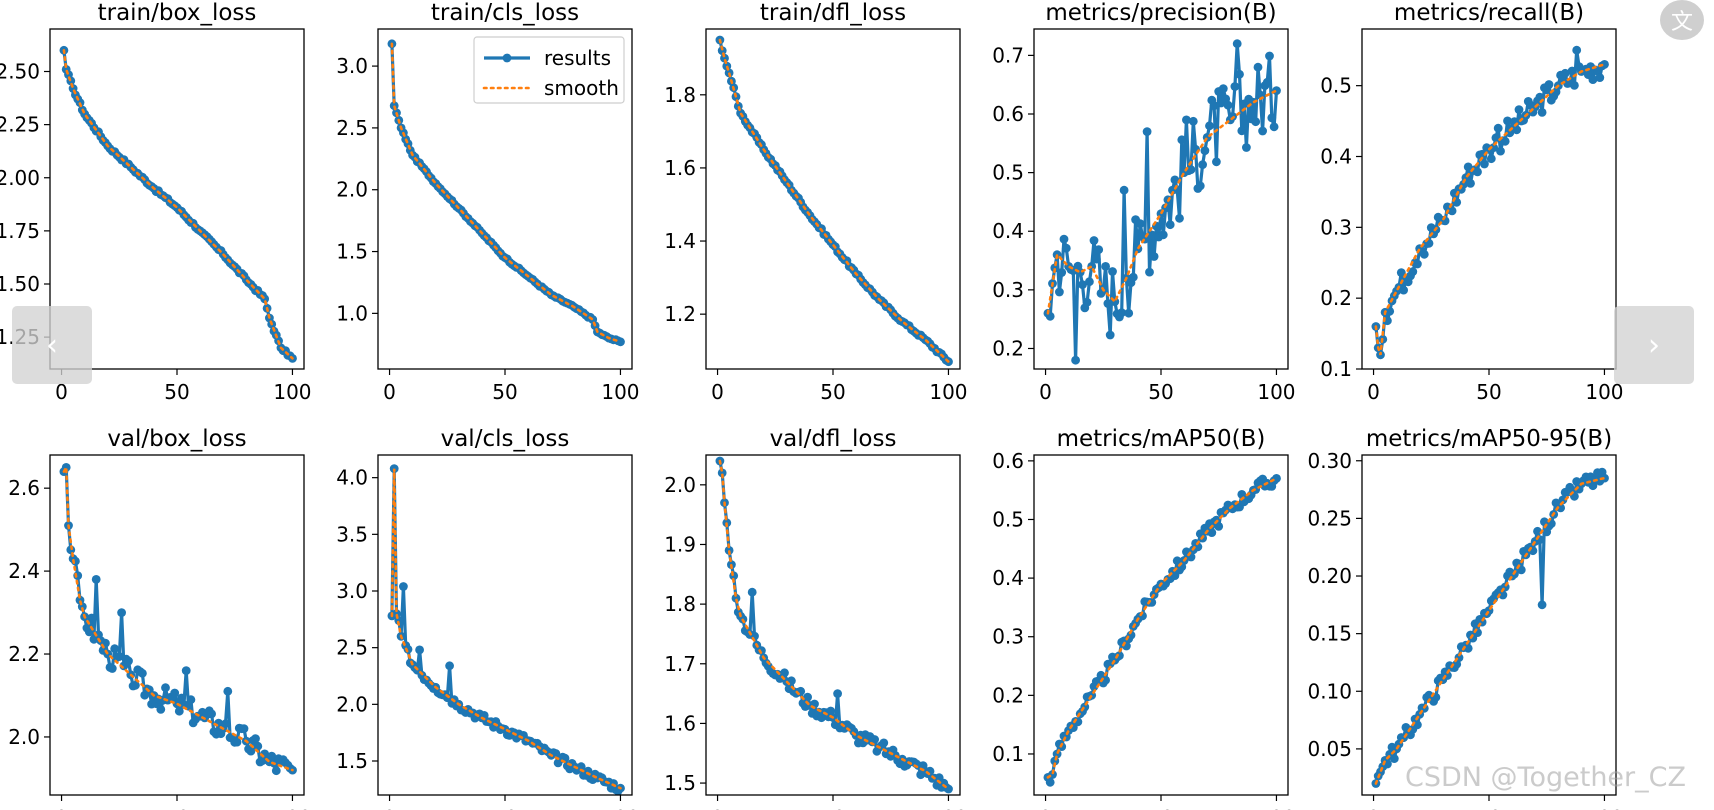  I want to click on y-tick-label: 1.8, so click(680, 95).